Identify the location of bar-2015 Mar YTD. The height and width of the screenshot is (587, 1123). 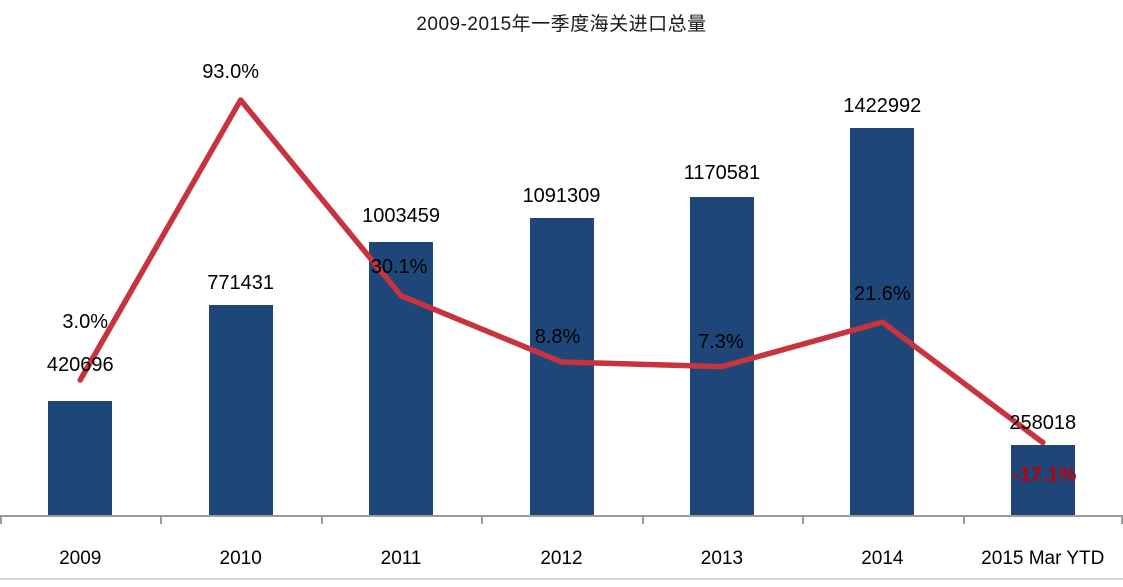
(1042, 479).